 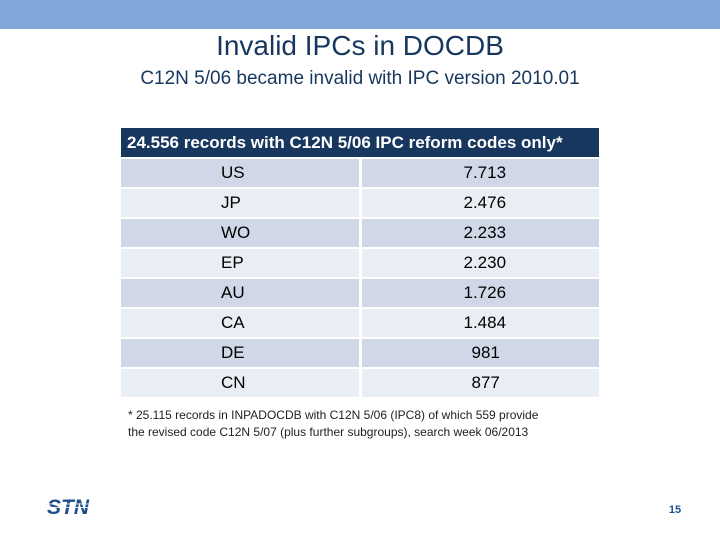 I want to click on table-row: WO 2.233, so click(x=360, y=233).